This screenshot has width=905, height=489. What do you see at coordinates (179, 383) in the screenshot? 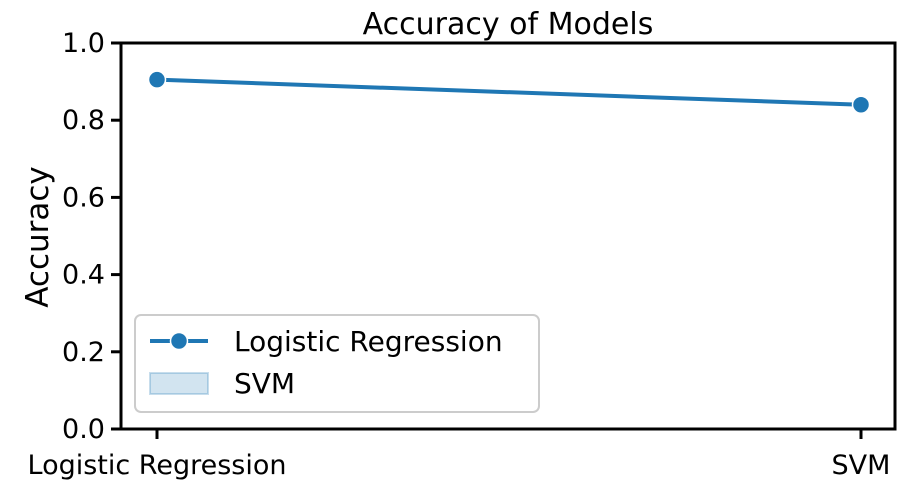
I see `legend-patch-swatch` at bounding box center [179, 383].